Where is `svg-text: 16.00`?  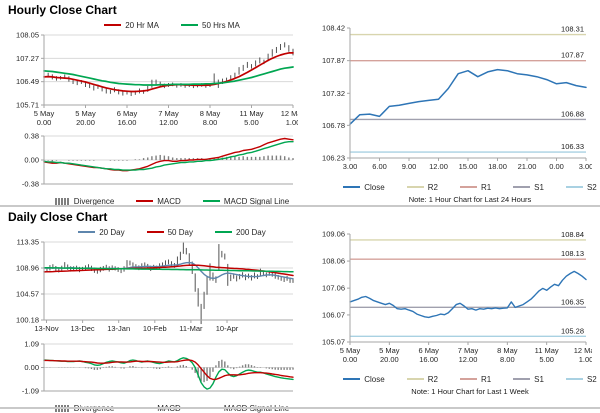 svg-text: 16.00 is located at coordinates (127, 122).